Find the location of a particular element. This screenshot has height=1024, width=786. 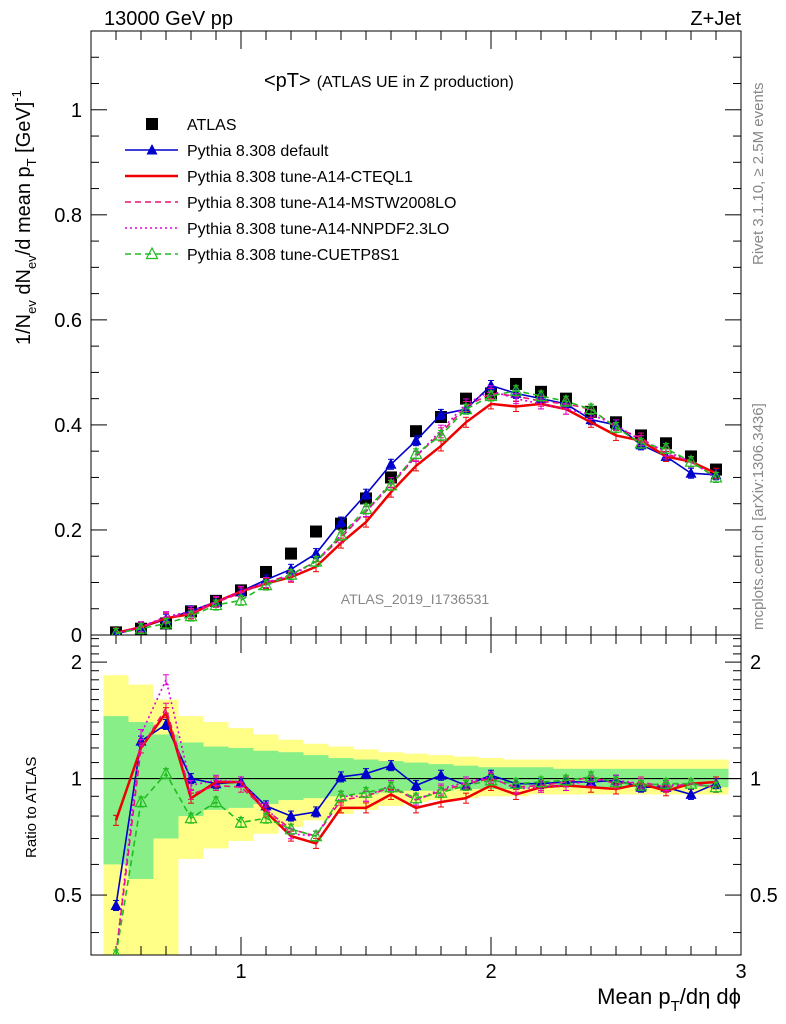

legend-entry-label: Pythia 8.308 tune-A14-MSTW2008LO is located at coordinates (321, 203).